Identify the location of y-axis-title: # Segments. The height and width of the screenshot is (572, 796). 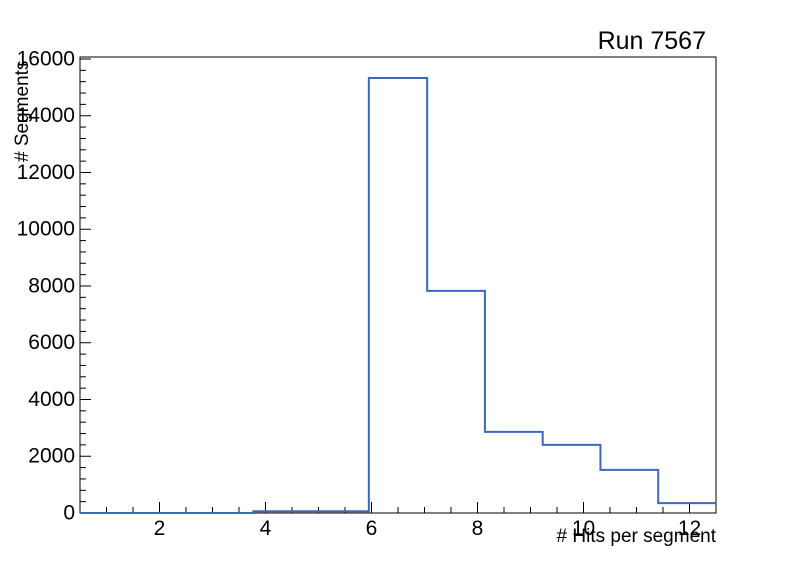
(22, 111).